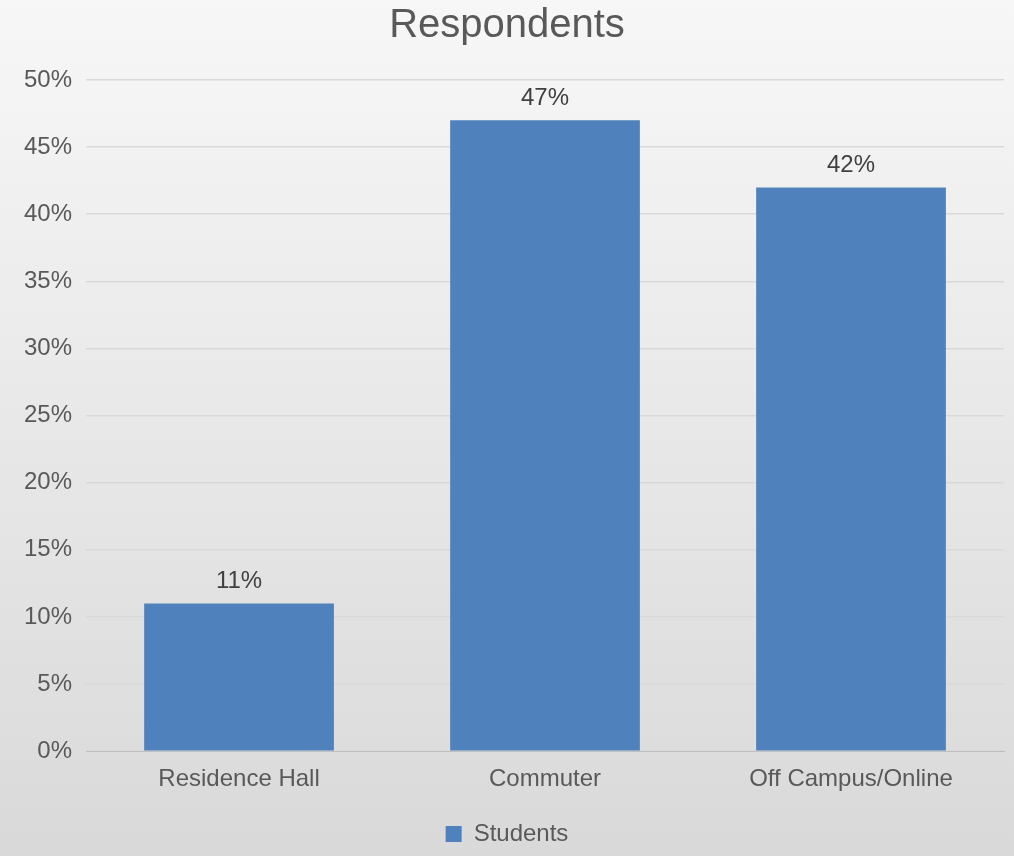  Describe the element at coordinates (545, 778) in the screenshot. I see `x-tick-label: Commuter` at that location.